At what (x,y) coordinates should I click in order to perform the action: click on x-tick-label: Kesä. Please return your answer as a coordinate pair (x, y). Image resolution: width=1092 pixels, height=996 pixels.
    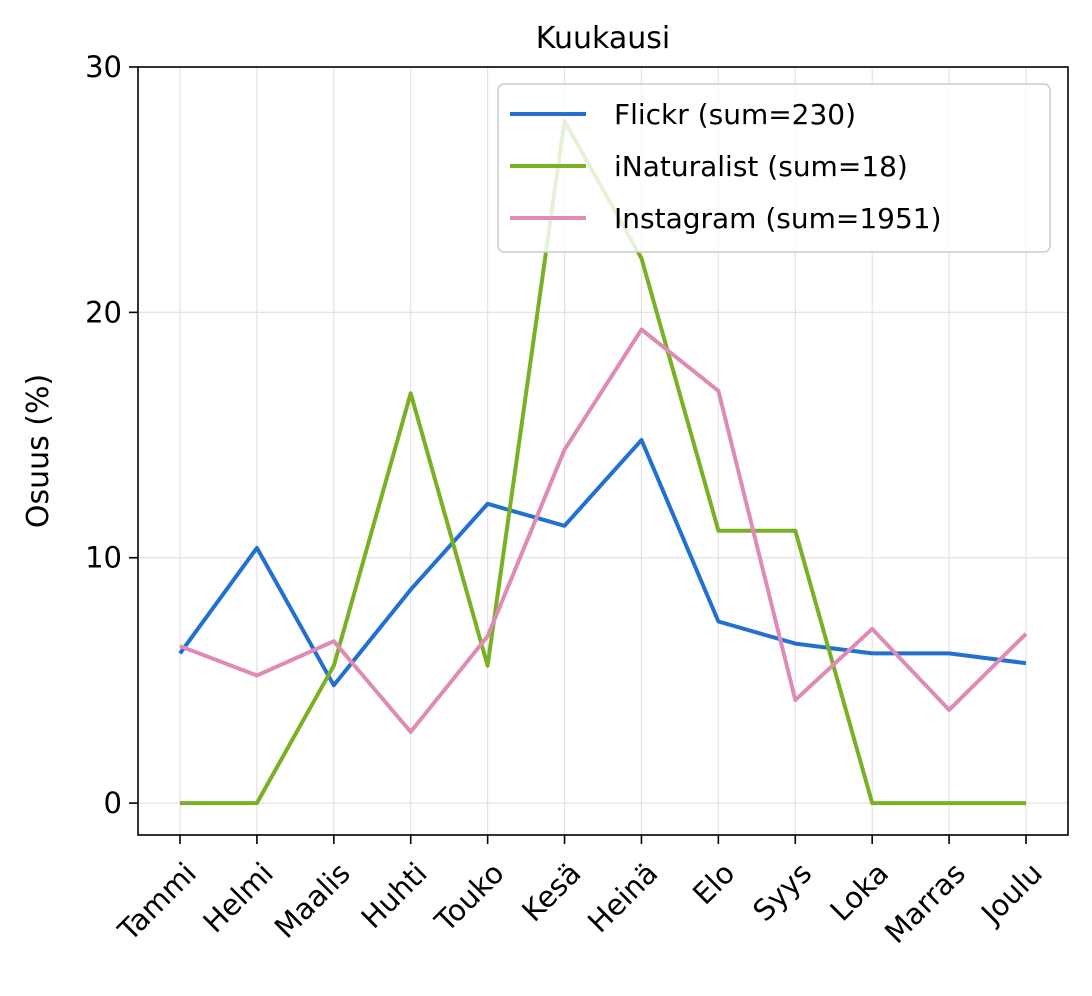
    Looking at the image, I should click on (551, 892).